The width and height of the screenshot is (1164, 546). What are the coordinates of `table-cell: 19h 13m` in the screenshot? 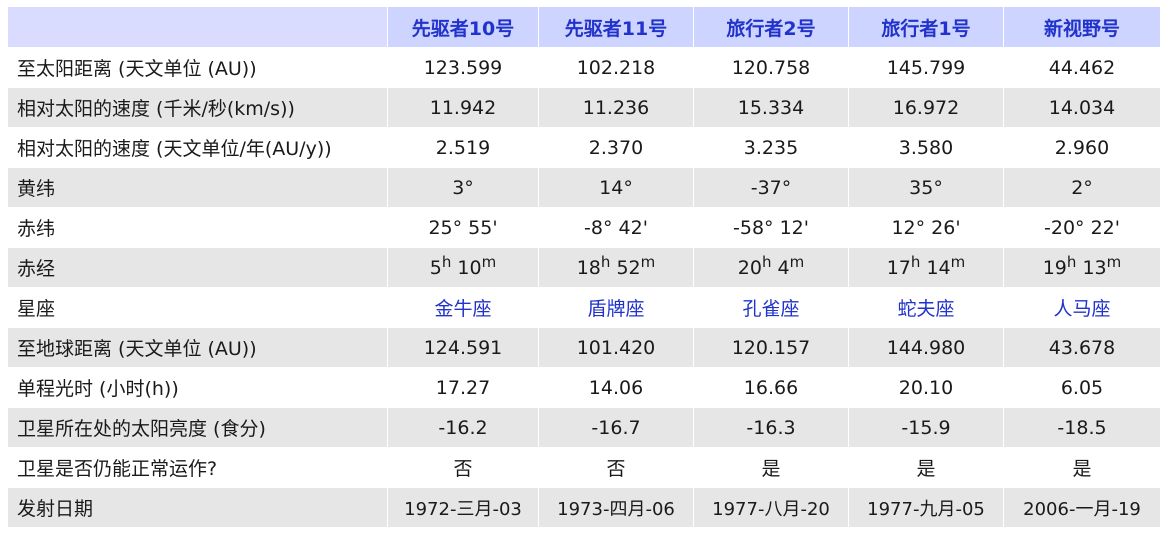 It's located at (1082, 267).